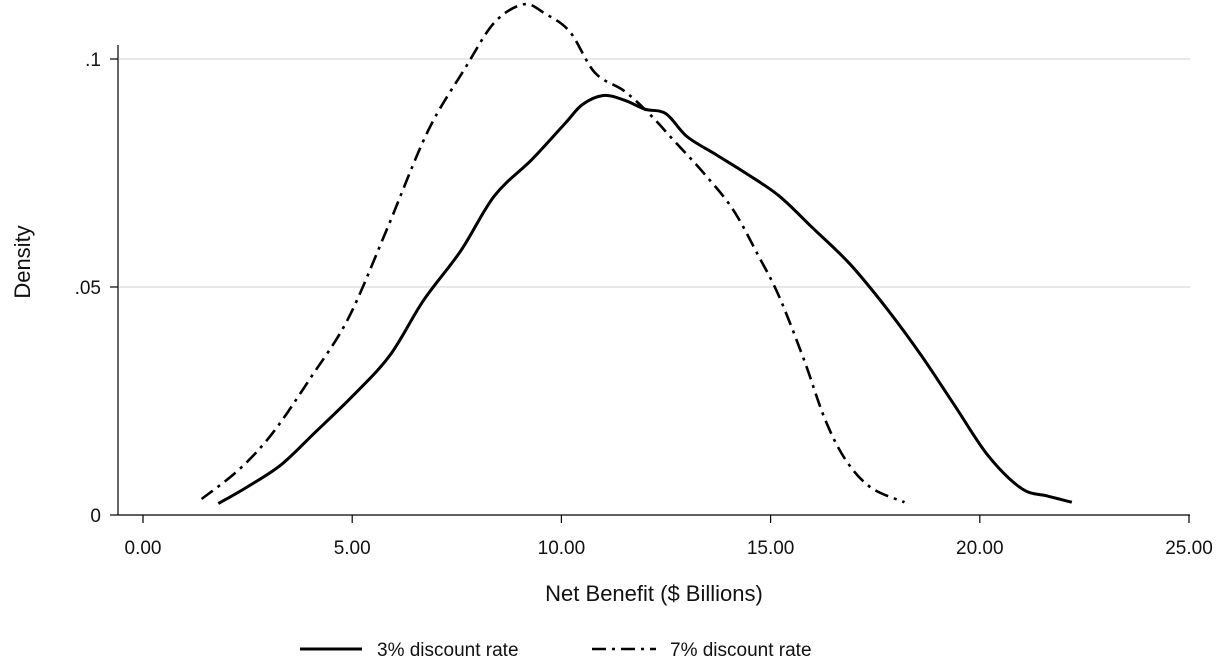 Image resolution: width=1230 pixels, height=662 pixels. What do you see at coordinates (771, 548) in the screenshot?
I see `x-tick-label-3: 15.00` at bounding box center [771, 548].